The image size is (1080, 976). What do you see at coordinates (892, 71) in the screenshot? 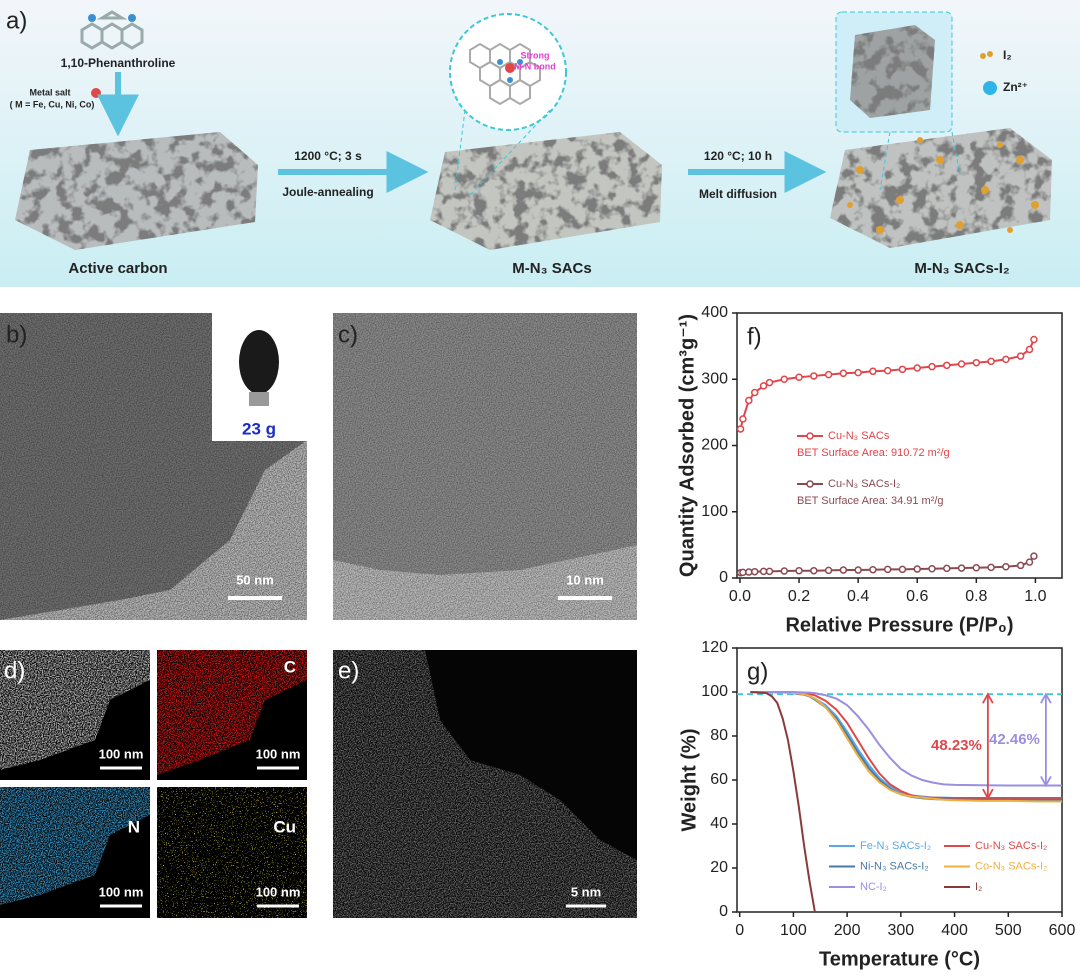
I see `cube` at bounding box center [892, 71].